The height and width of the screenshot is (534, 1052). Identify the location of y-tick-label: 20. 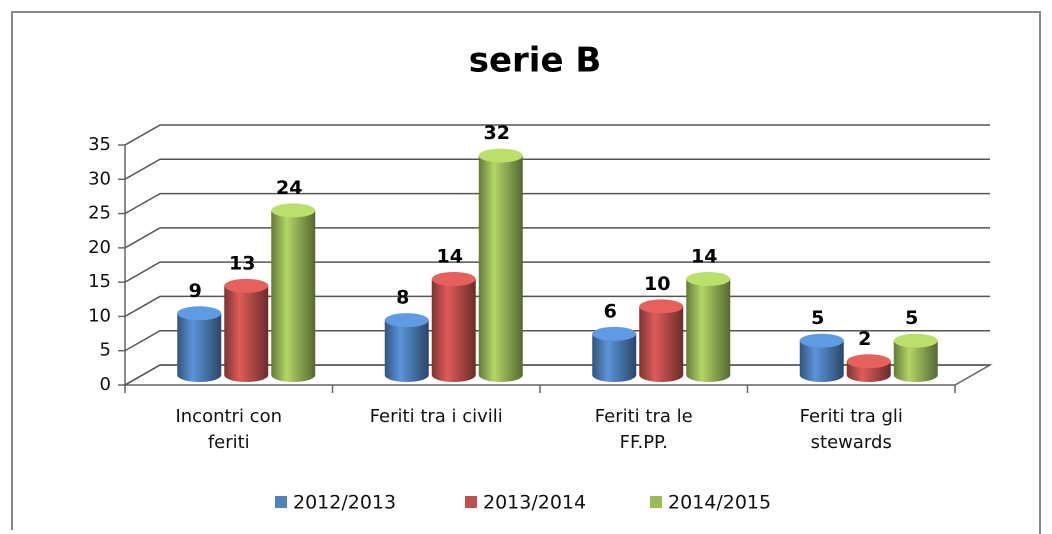
(99, 247).